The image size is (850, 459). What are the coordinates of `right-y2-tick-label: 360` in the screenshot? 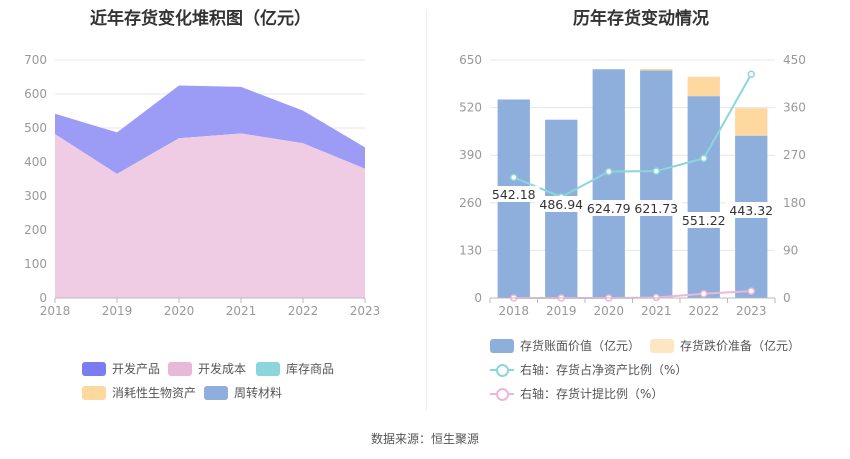 It's located at (794, 108).